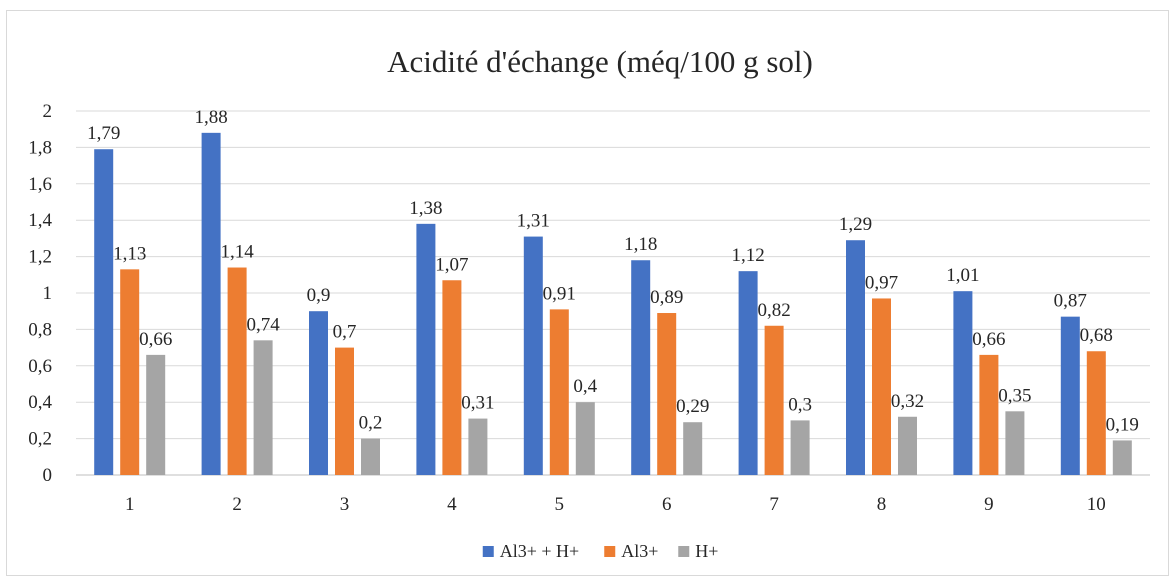 The image size is (1176, 581). What do you see at coordinates (40, 366) in the screenshot?
I see `y-tick-label: 0,6` at bounding box center [40, 366].